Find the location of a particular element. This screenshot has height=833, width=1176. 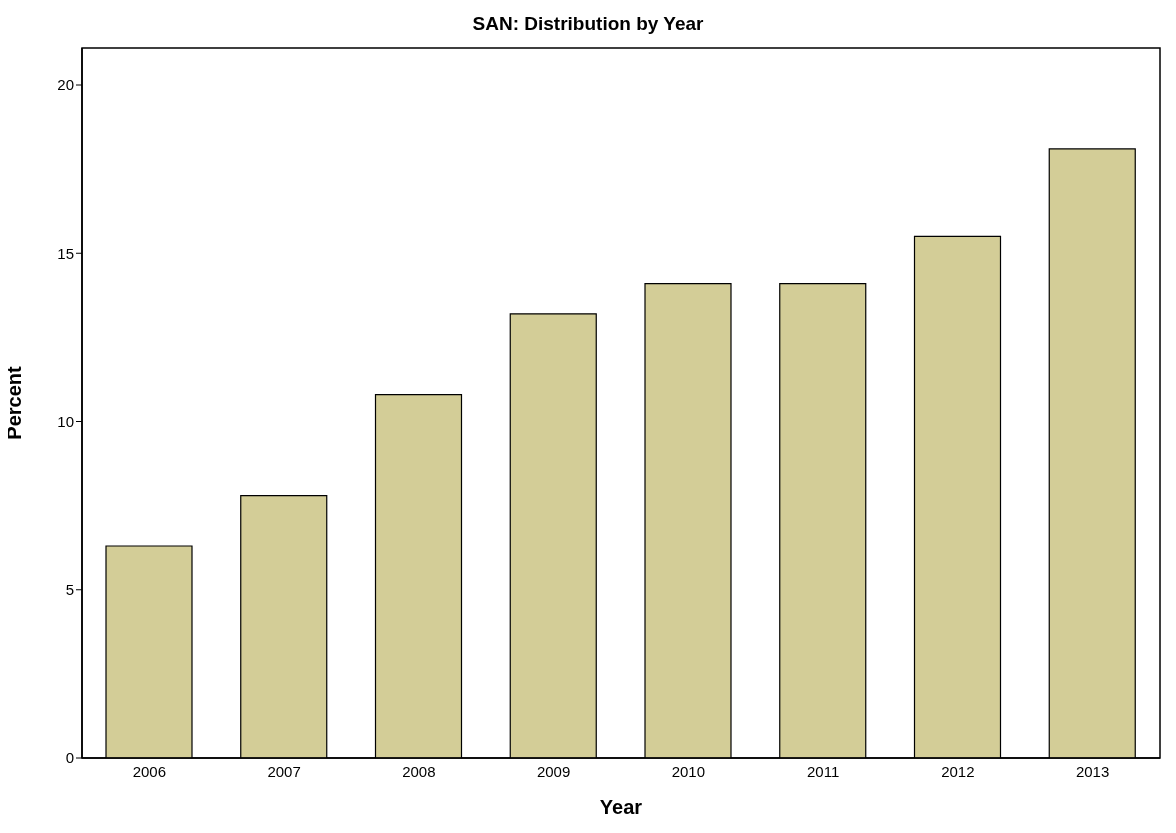

x-axis-title: Year is located at coordinates (621, 807).